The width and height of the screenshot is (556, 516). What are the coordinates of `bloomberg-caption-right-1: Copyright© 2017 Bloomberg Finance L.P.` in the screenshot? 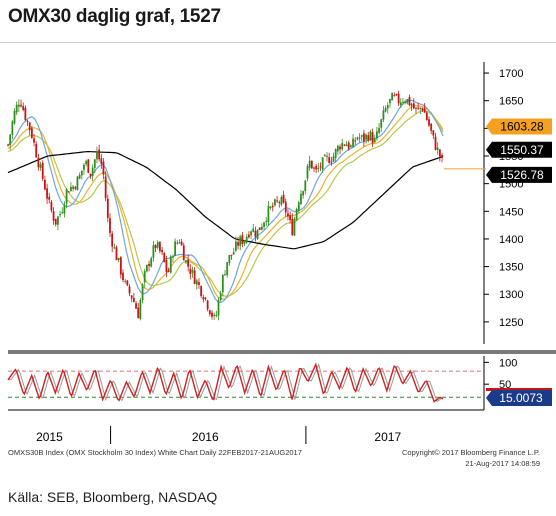 It's located at (471, 452).